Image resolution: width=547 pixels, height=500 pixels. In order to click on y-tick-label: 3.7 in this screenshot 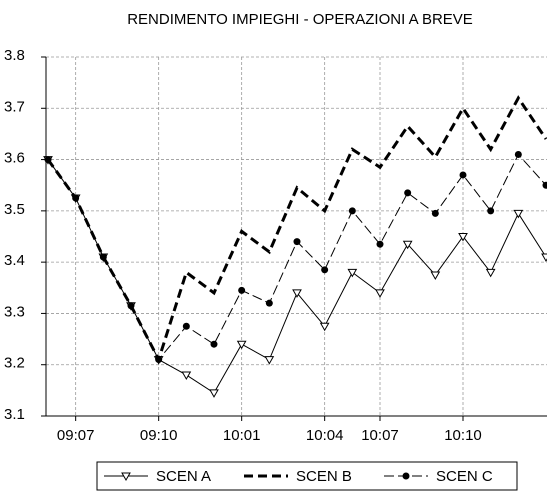, I will do `click(14, 106)`.